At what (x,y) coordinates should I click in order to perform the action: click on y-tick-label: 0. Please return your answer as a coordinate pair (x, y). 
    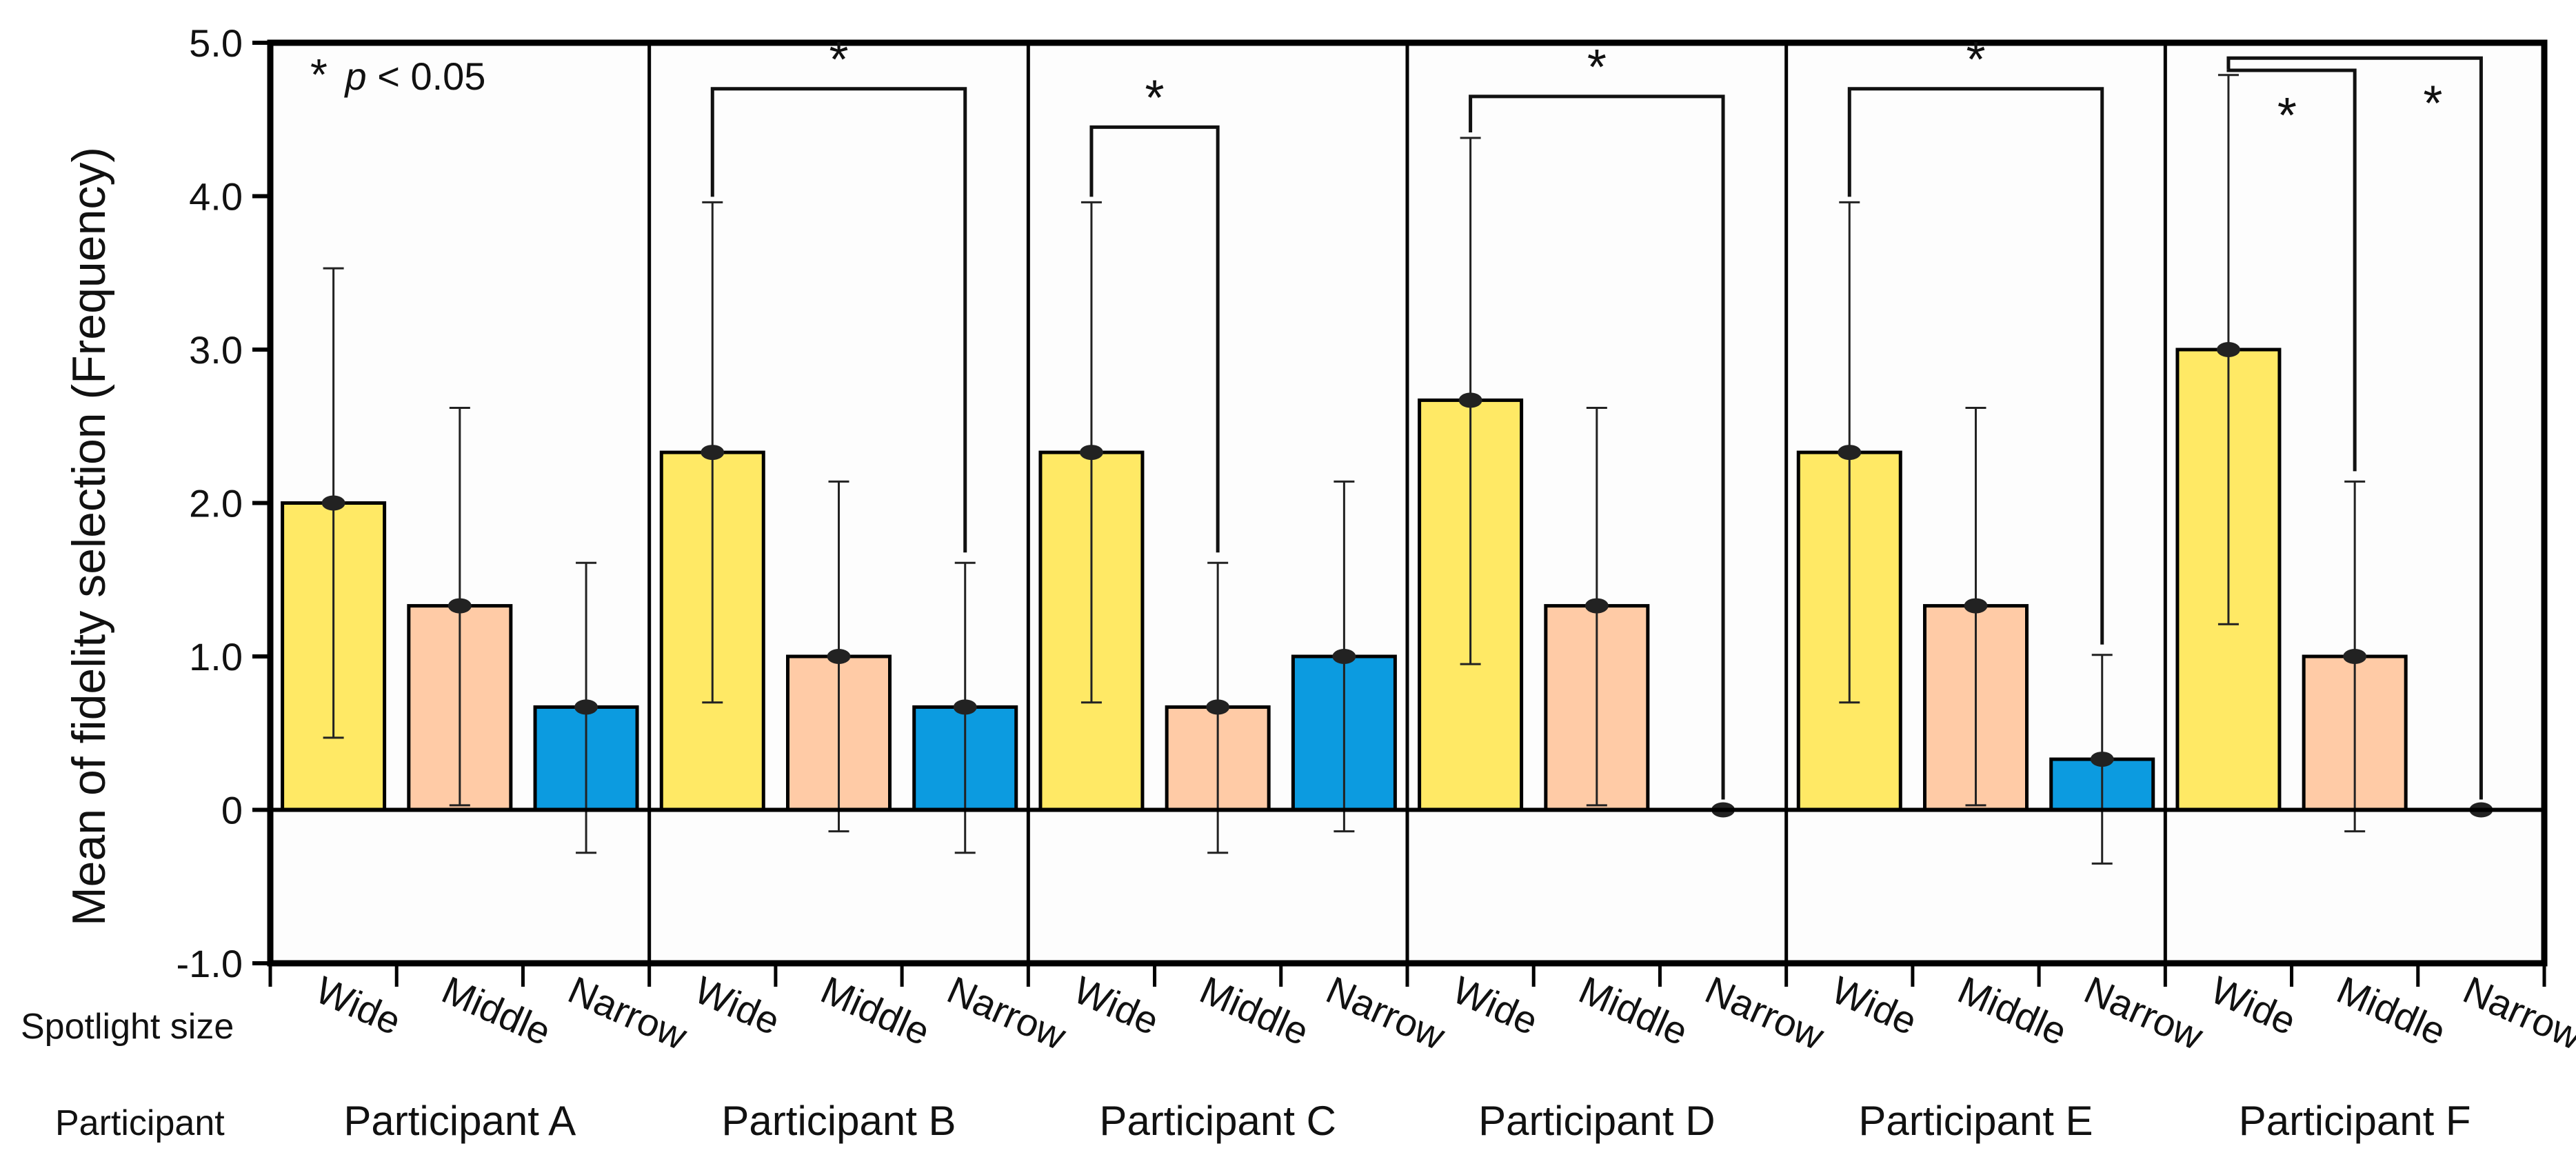
    Looking at the image, I should click on (232, 810).